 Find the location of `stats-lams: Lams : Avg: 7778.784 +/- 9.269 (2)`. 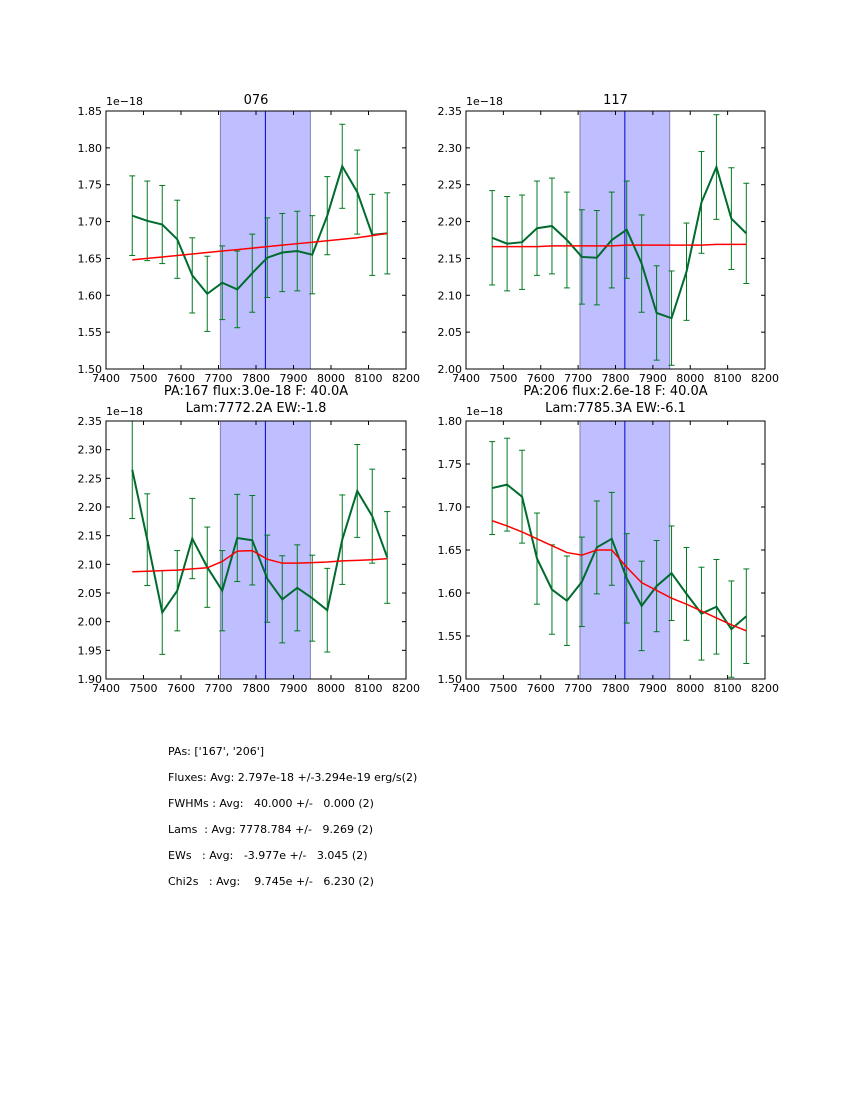

stats-lams: Lams : Avg: 7778.784 +/- 9.269 (2) is located at coordinates (271, 829).